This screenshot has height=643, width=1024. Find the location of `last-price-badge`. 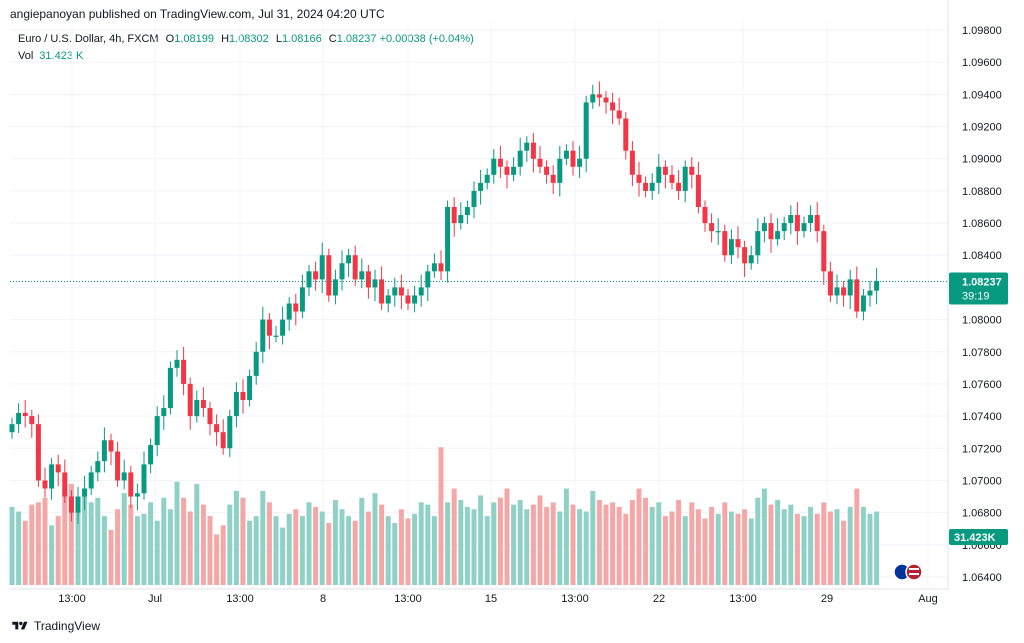

last-price-badge is located at coordinates (978, 288).